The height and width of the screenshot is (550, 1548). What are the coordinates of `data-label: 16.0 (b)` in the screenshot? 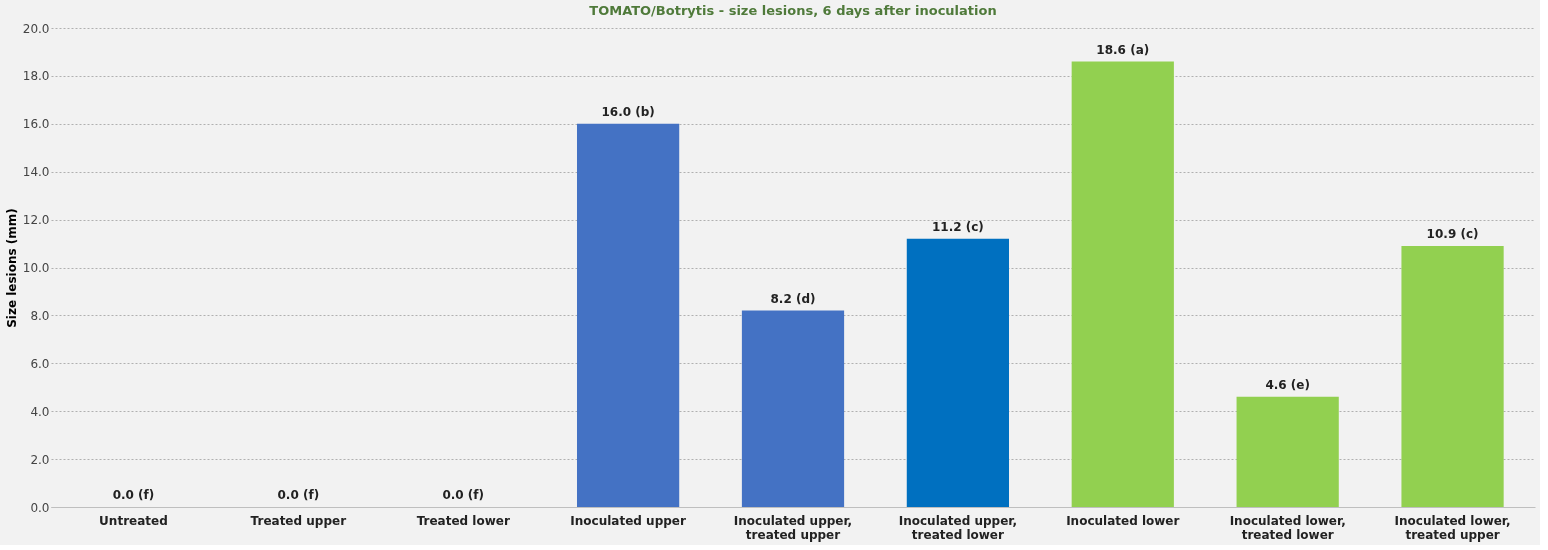 It's located at (628, 111).